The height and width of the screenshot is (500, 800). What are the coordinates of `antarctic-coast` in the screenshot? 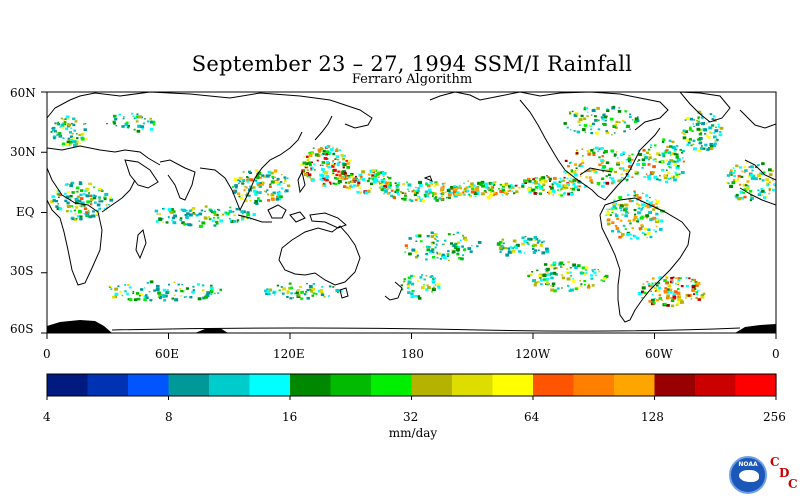 It's located at (426, 329).